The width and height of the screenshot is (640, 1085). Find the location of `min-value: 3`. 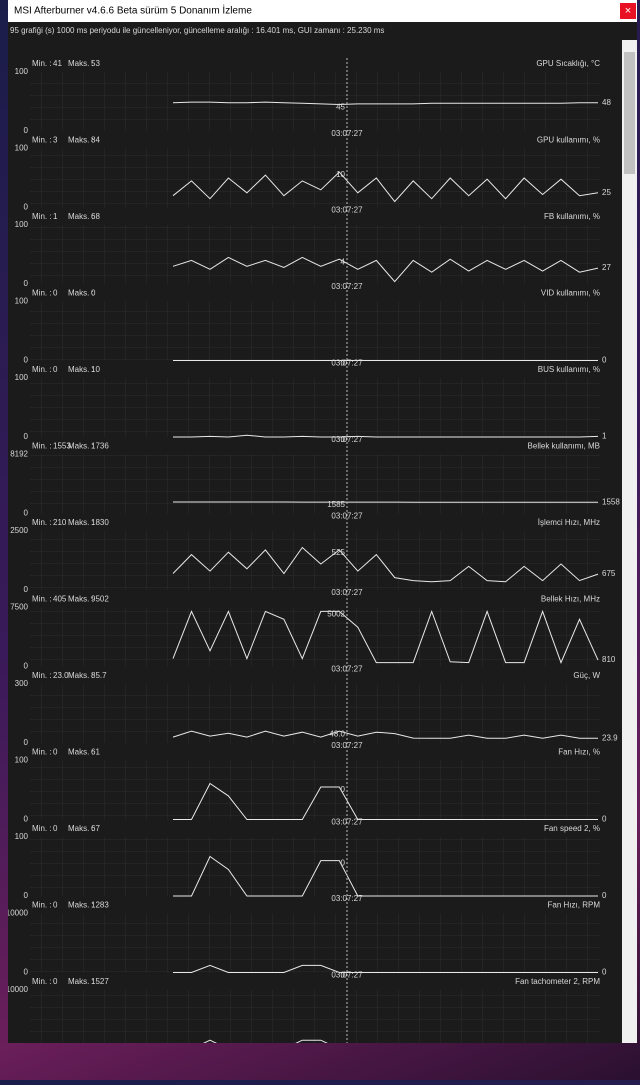

min-value: 3 is located at coordinates (55, 140).